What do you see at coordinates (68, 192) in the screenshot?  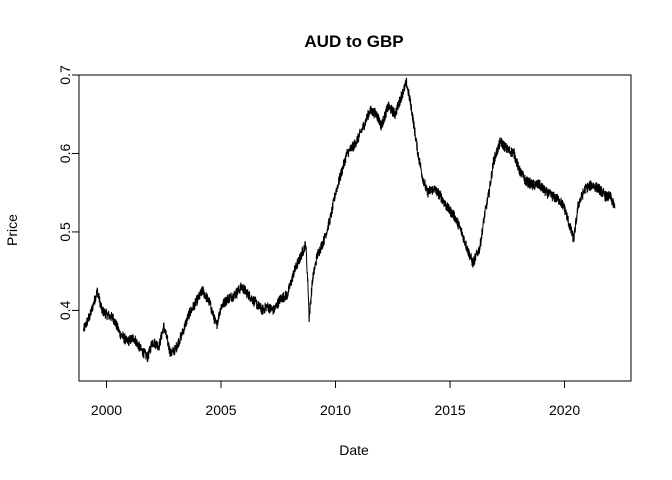 I see `y-axis: 0.4 0.5 0.6 0.7` at bounding box center [68, 192].